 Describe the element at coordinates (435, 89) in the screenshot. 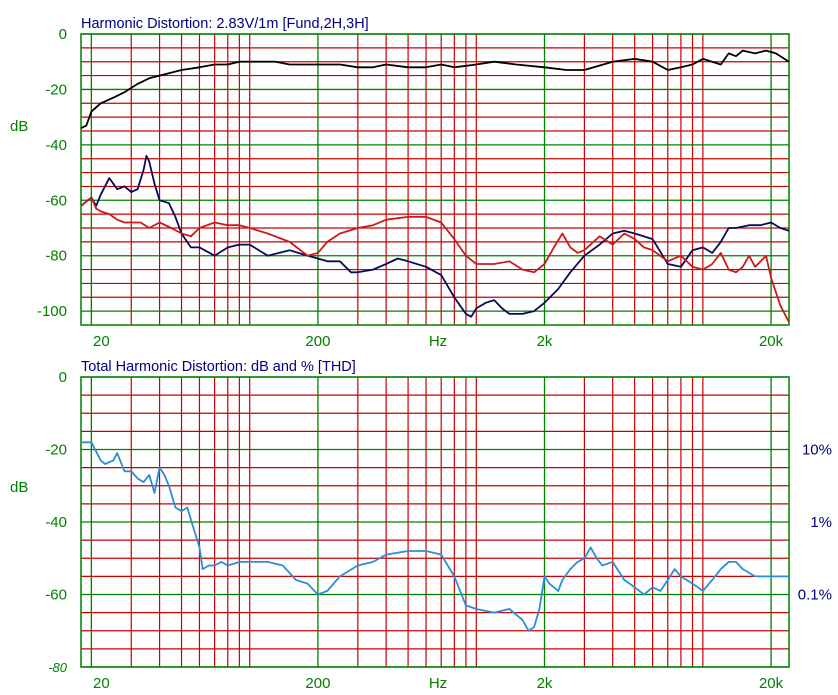

I see `series-line-fund` at that location.